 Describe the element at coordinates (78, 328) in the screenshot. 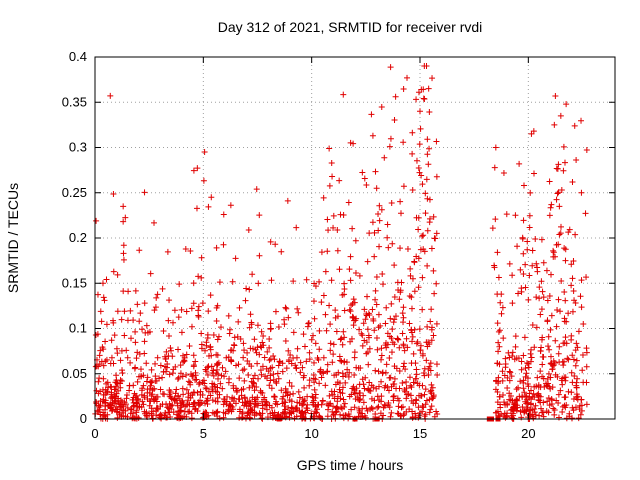

I see `y-tick-label: 0.1` at that location.